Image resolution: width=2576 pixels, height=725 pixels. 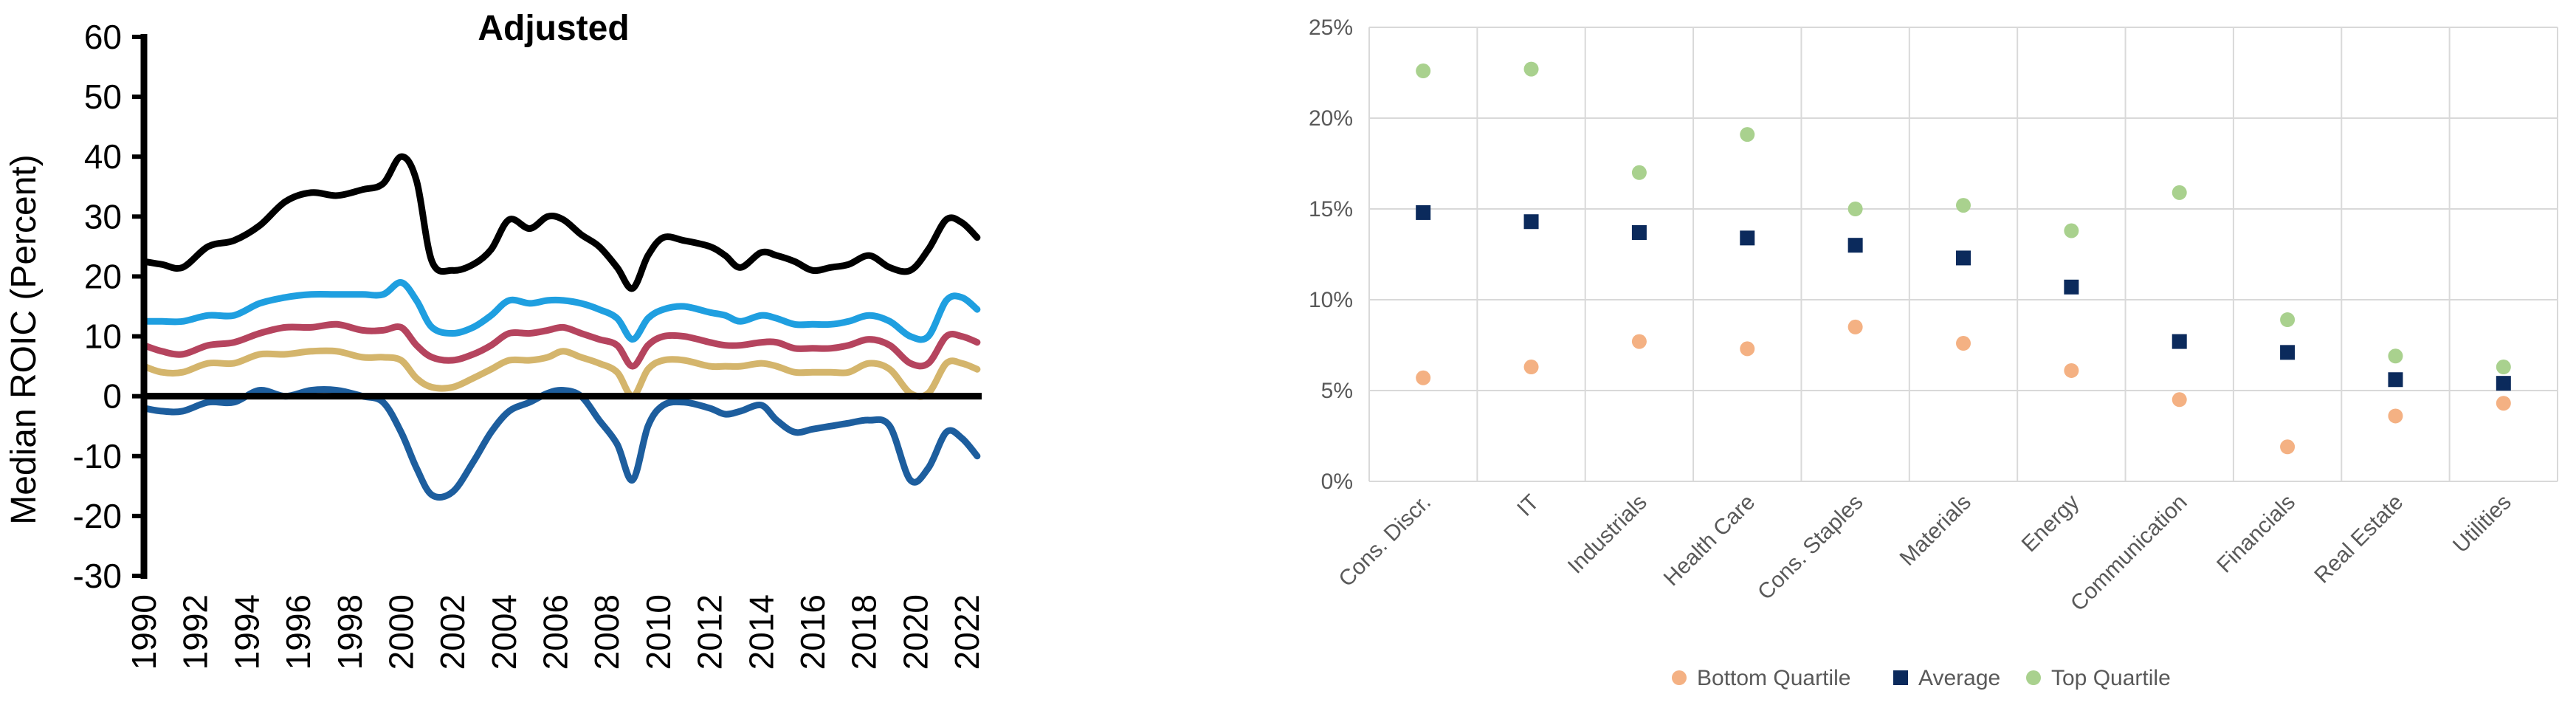 What do you see at coordinates (864, 632) in the screenshot?
I see `x-tick-label: 2018` at bounding box center [864, 632].